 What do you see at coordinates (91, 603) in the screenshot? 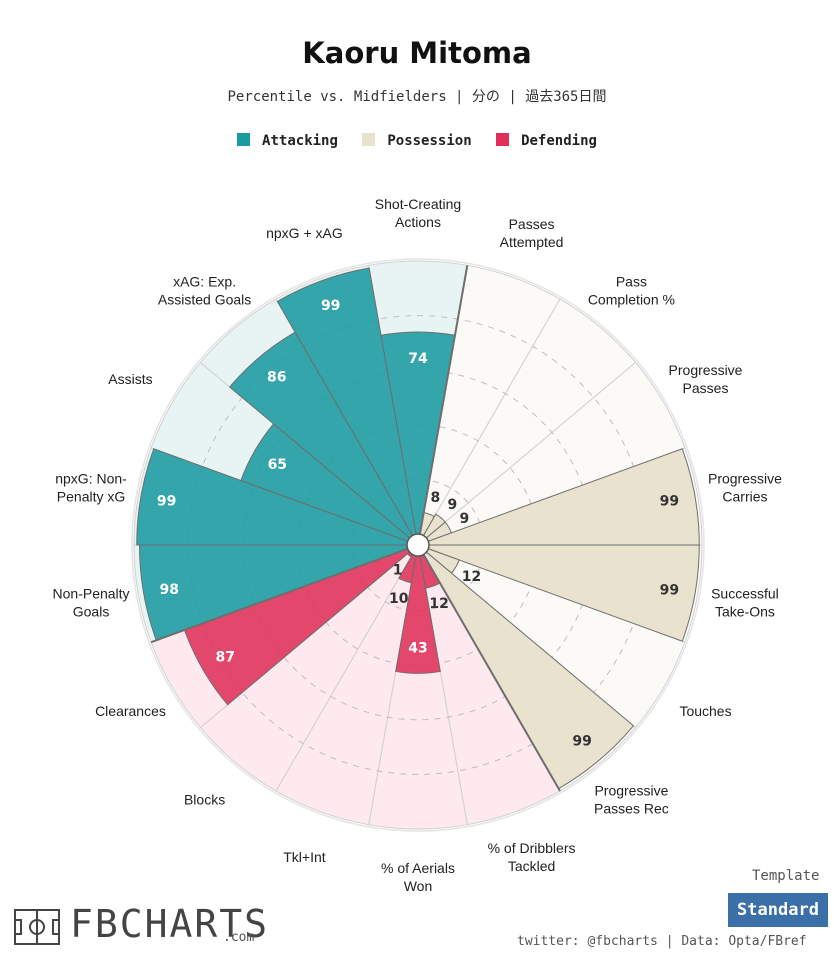
I see `axis-label: Non-Penalty Goals` at bounding box center [91, 603].